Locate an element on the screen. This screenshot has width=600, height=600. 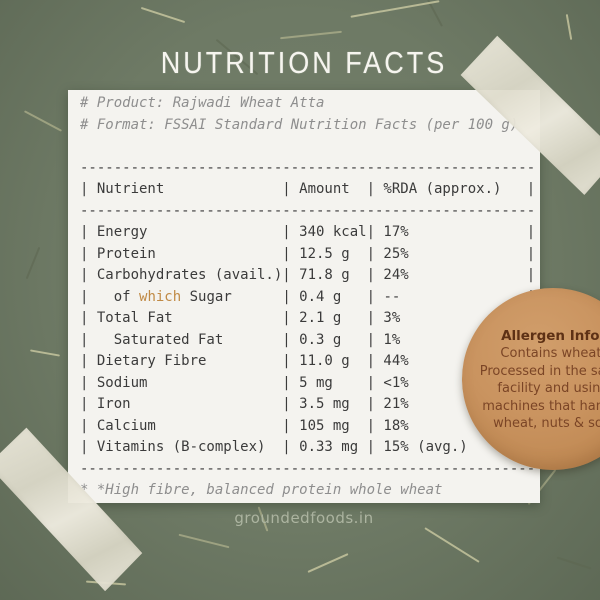
table-row: | Saturated Fat | 0.3 g | 1% | is located at coordinates (308, 339).